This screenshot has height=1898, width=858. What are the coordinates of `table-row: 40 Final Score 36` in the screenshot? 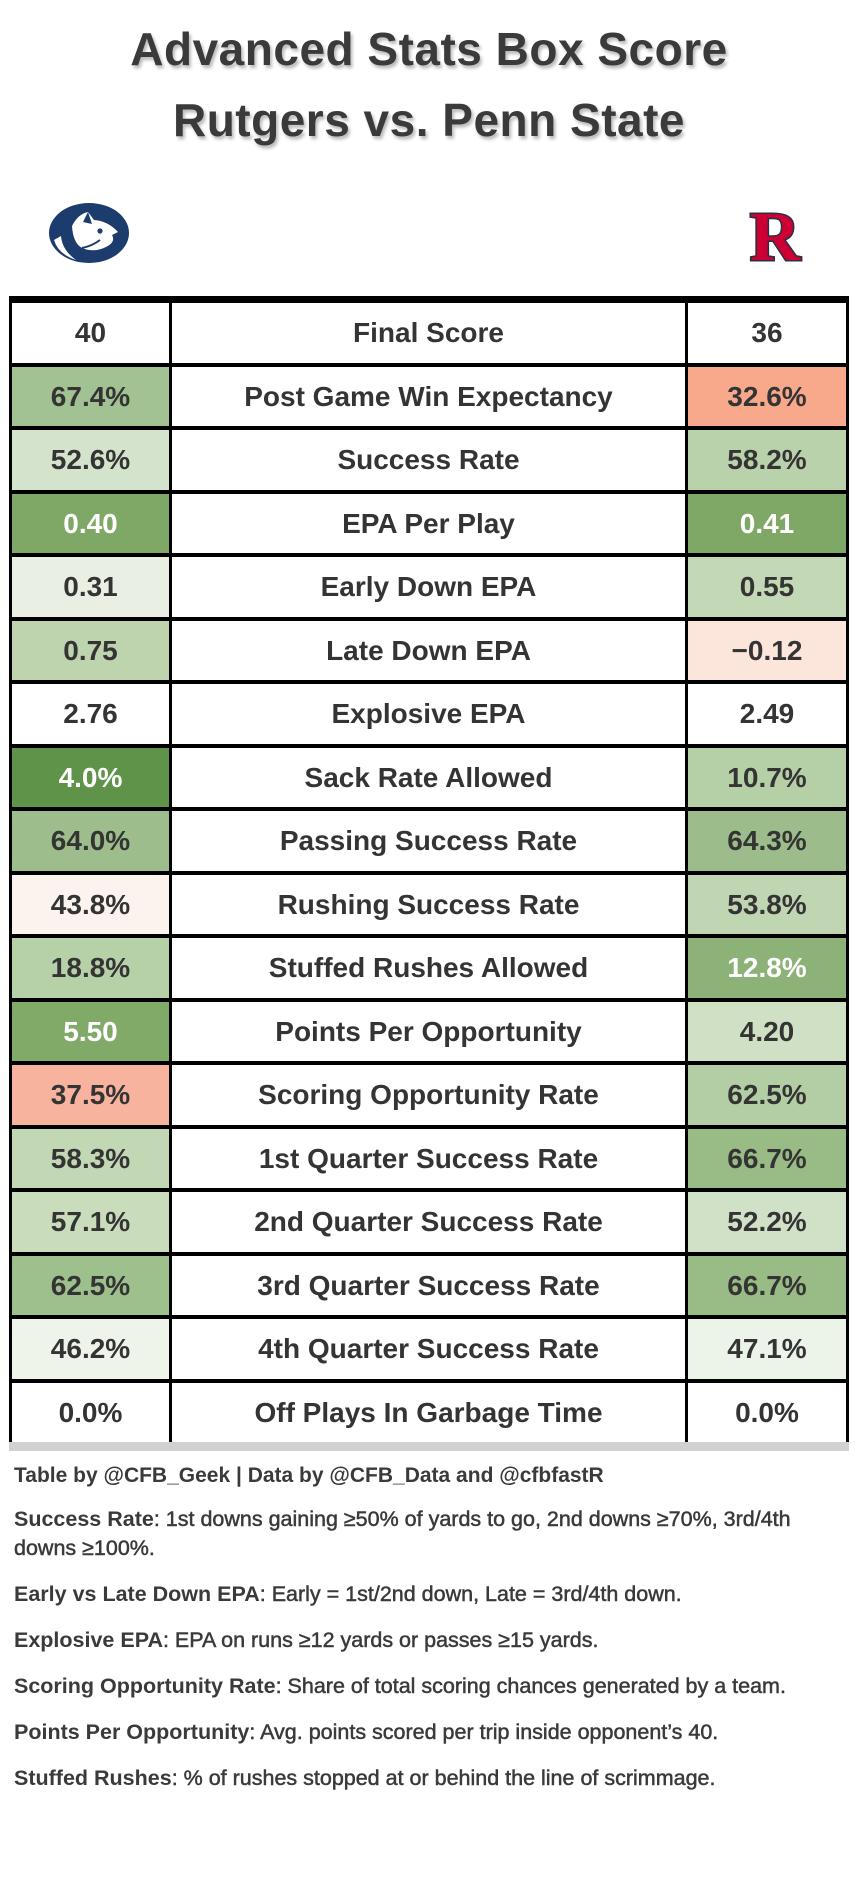 It's located at (429, 335).